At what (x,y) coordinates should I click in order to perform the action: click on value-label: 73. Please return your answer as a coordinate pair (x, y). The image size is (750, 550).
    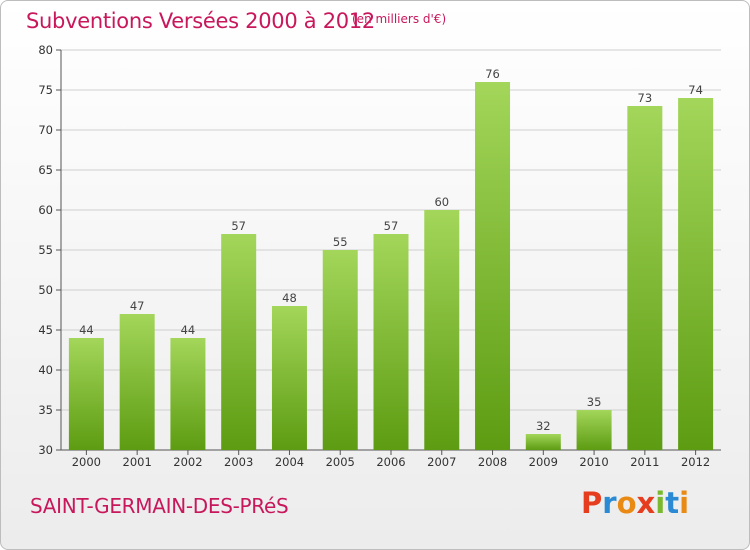
    Looking at the image, I should click on (645, 98).